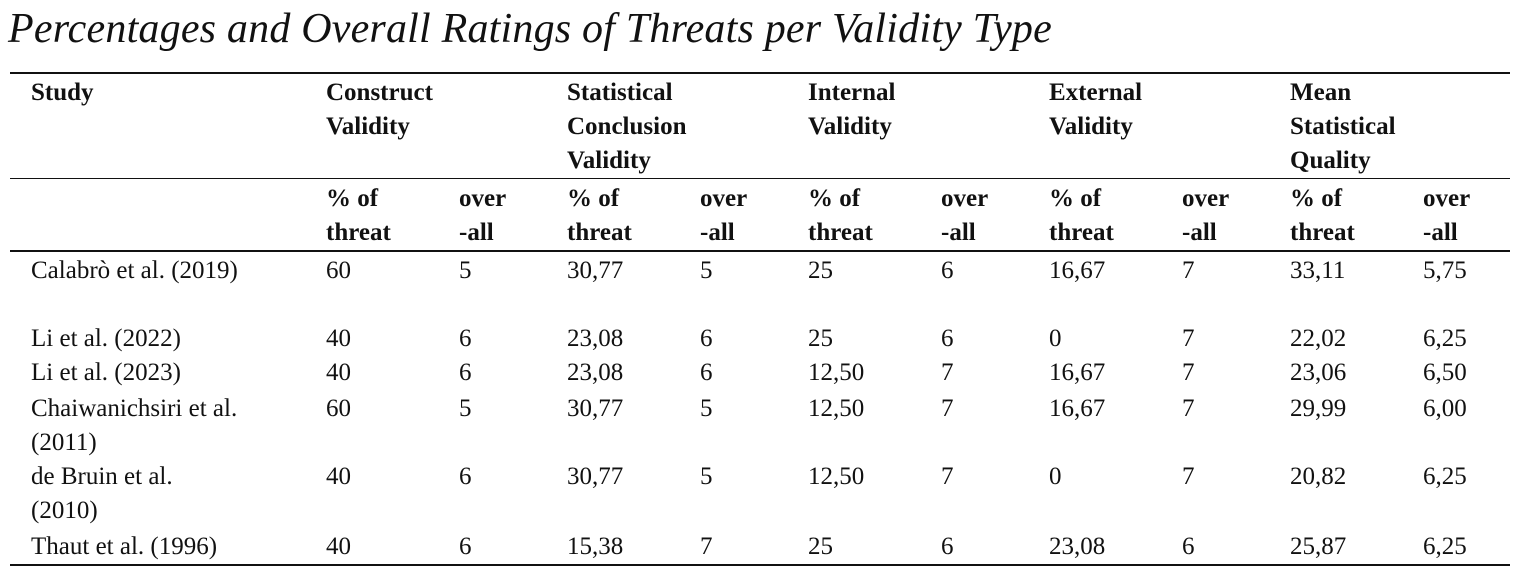  What do you see at coordinates (760, 251) in the screenshot?
I see `header-bottom-rule` at bounding box center [760, 251].